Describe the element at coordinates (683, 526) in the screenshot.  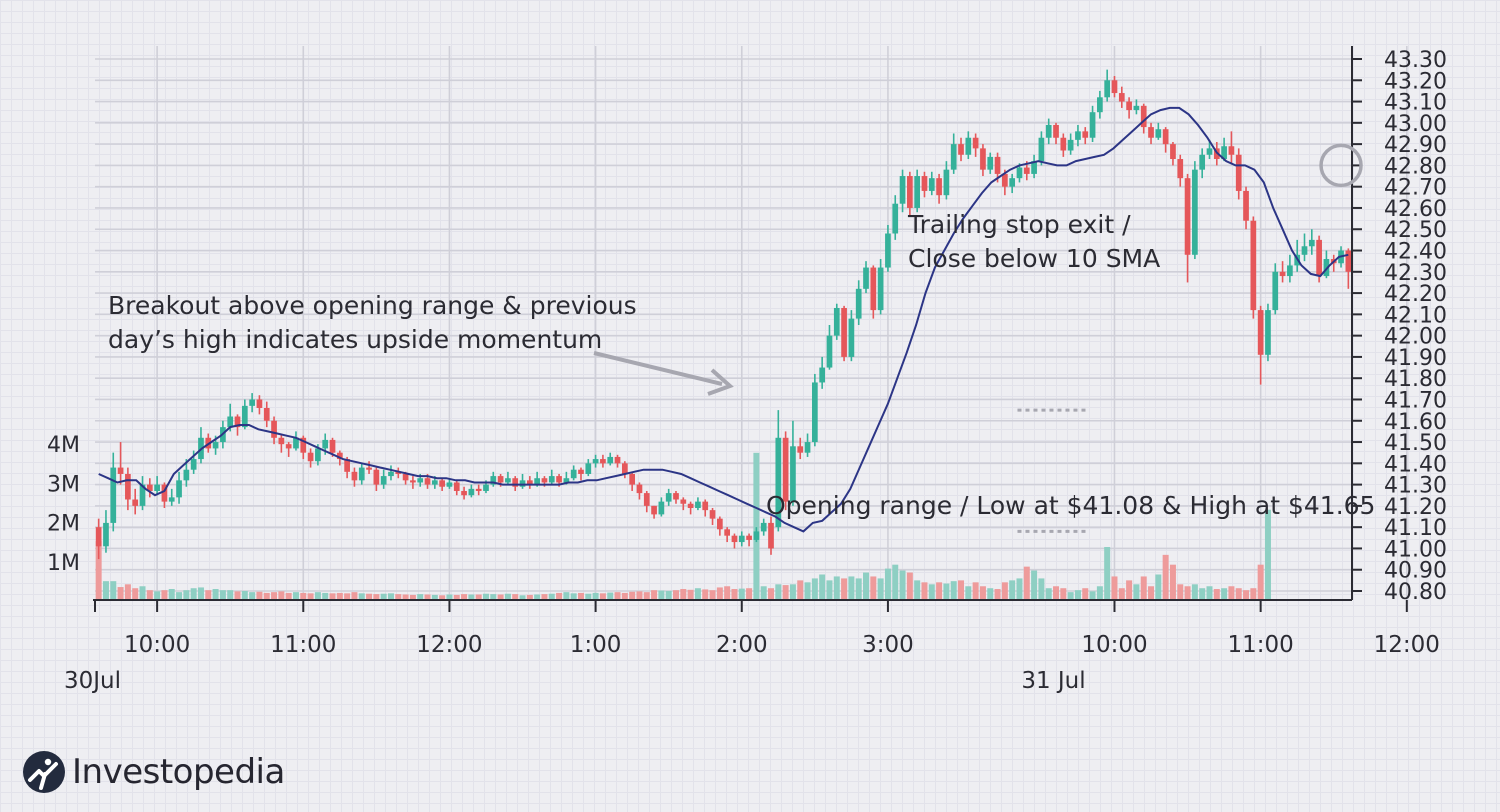
I see `volume-bars` at that location.